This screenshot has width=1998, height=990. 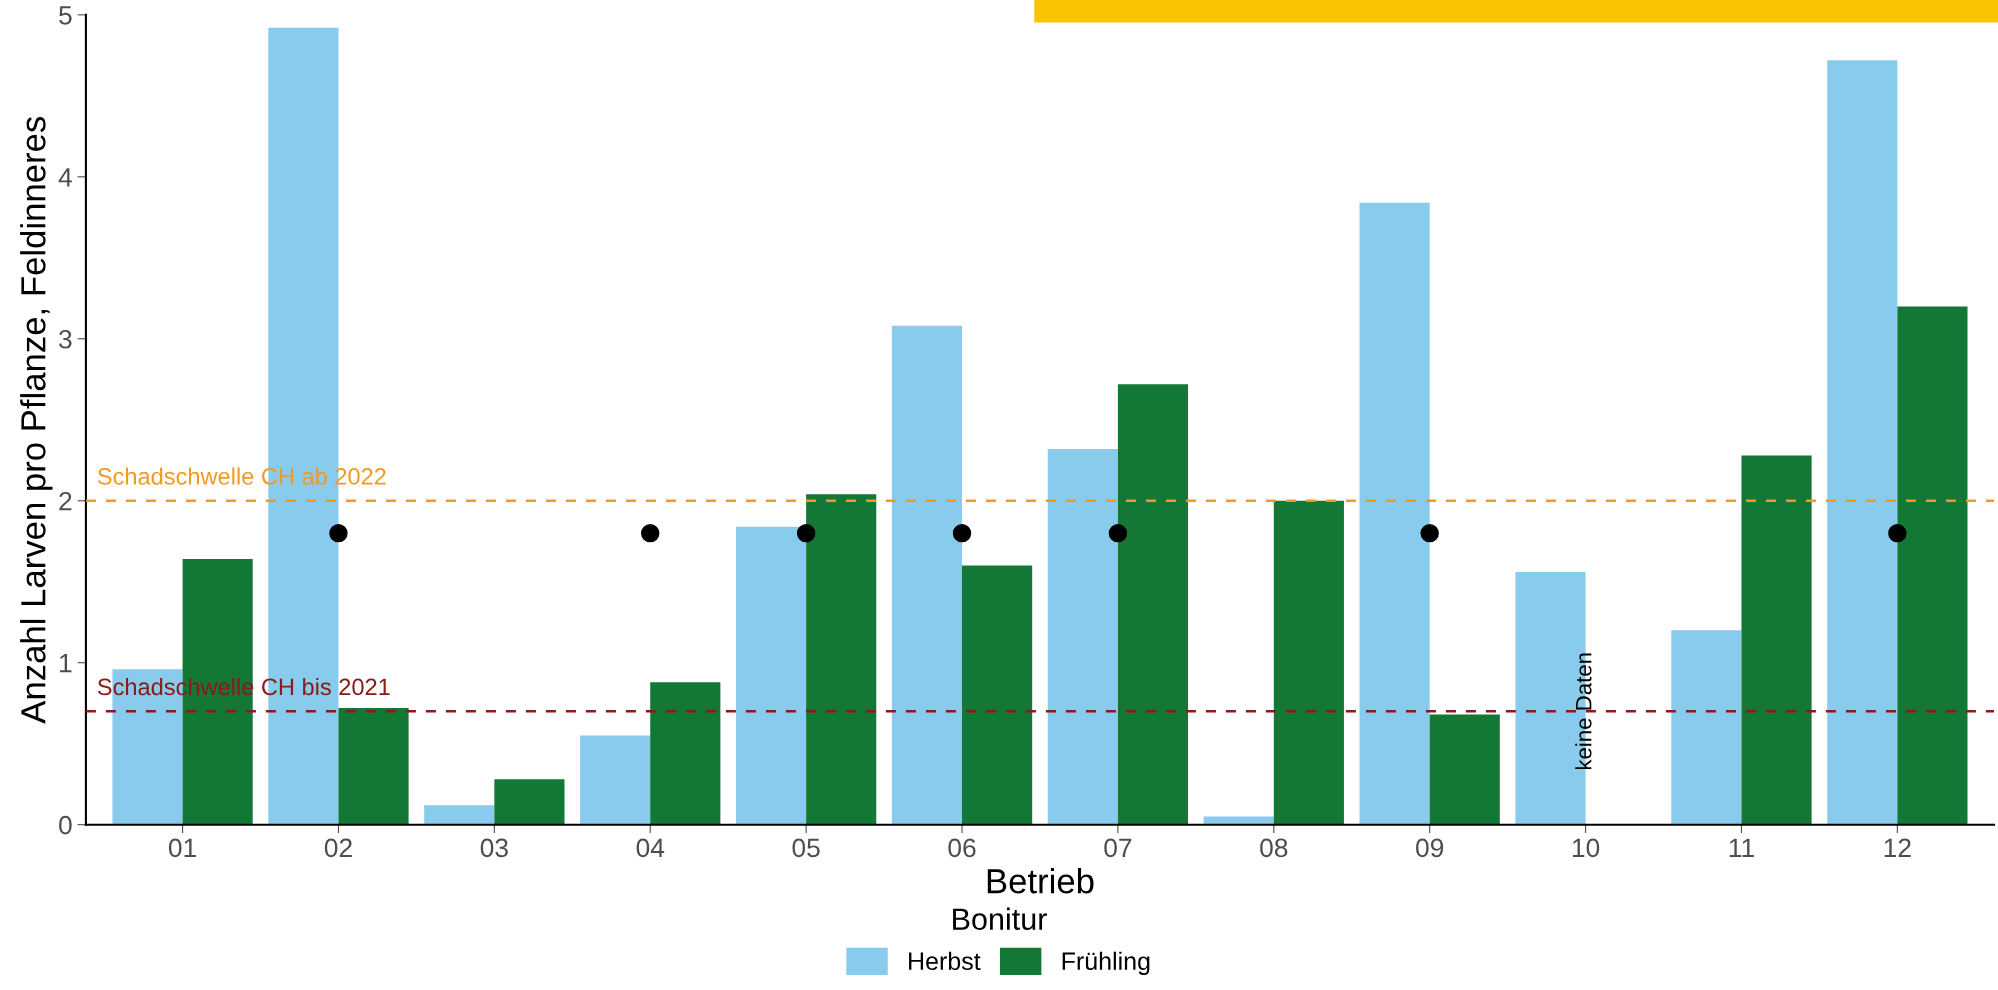 I want to click on y-tick-label: 2, so click(x=65, y=501).